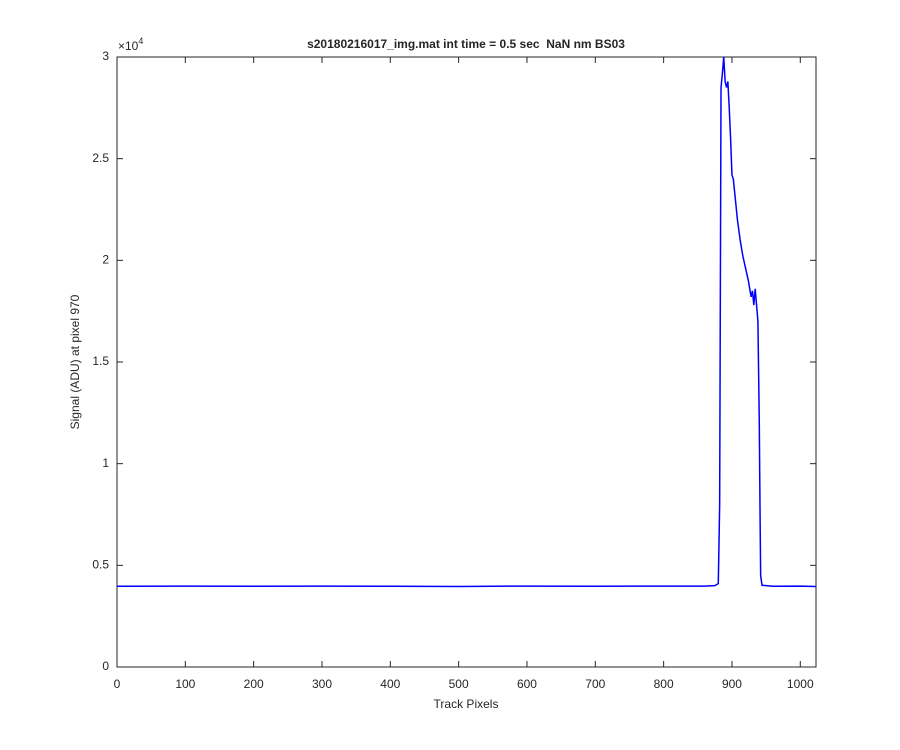 The image size is (900, 750). What do you see at coordinates (185, 684) in the screenshot?
I see `x-tick-label: 100` at bounding box center [185, 684].